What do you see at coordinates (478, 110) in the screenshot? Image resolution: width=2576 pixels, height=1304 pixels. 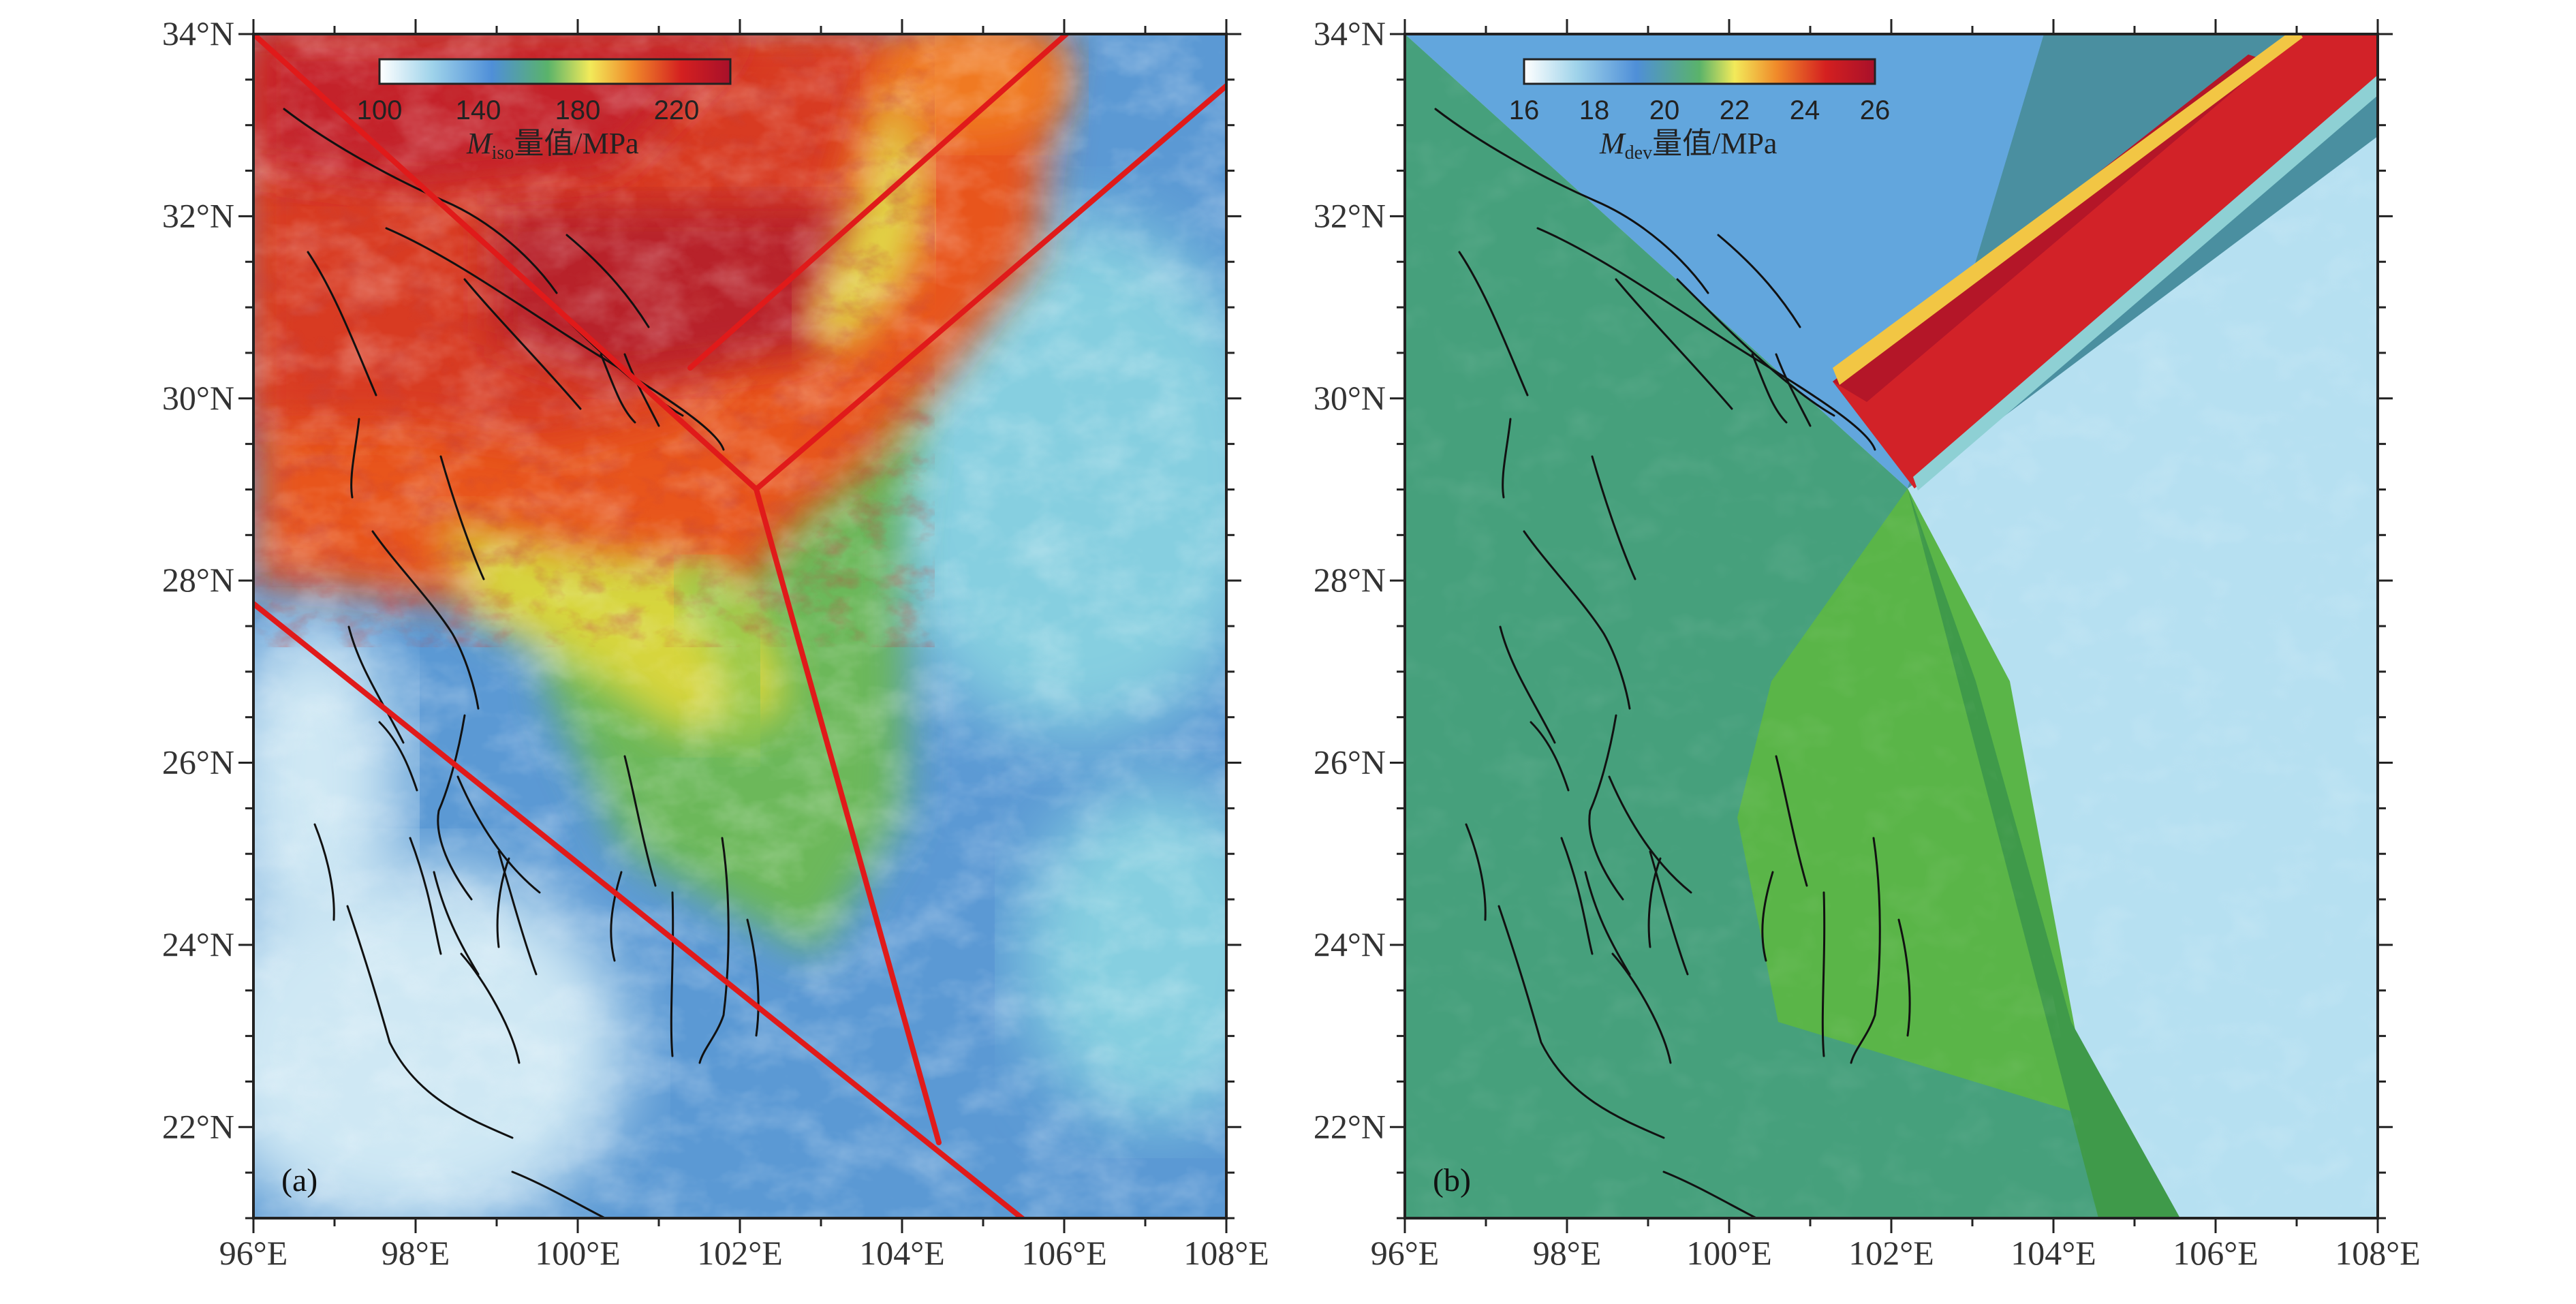 I see `cb-a-tick-2: 140` at bounding box center [478, 110].